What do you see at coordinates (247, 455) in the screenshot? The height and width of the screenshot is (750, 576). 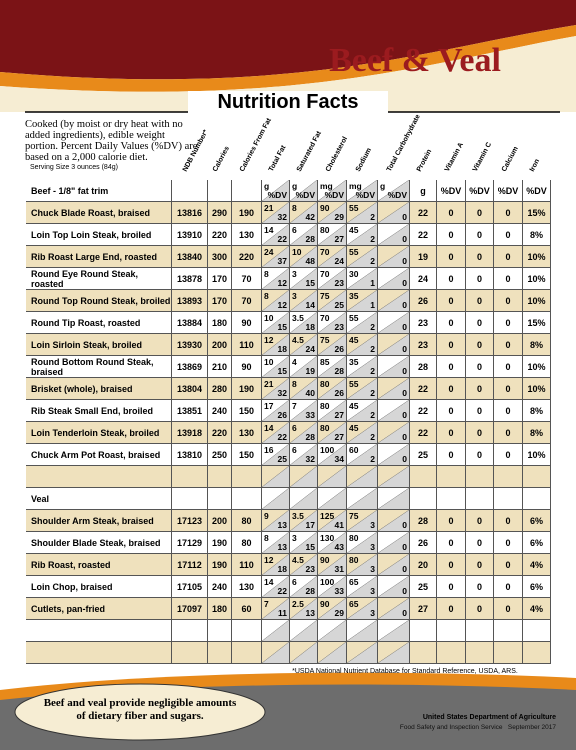 I see `cell: 150` at bounding box center [247, 455].